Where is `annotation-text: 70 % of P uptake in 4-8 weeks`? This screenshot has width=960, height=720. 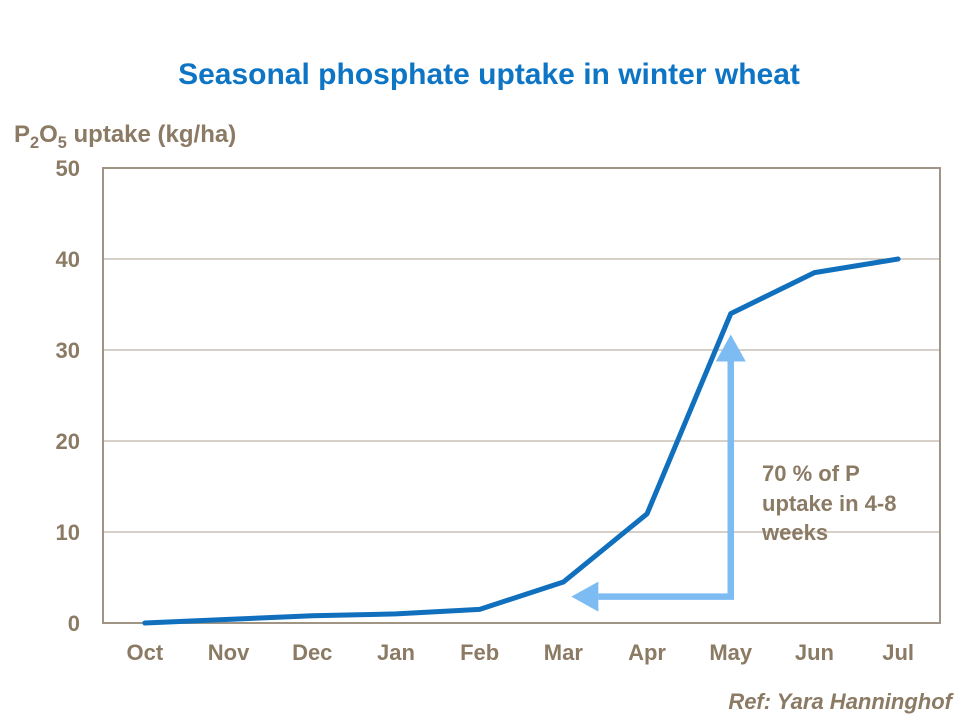 annotation-text: 70 % of P uptake in 4-8 weeks is located at coordinates (829, 503).